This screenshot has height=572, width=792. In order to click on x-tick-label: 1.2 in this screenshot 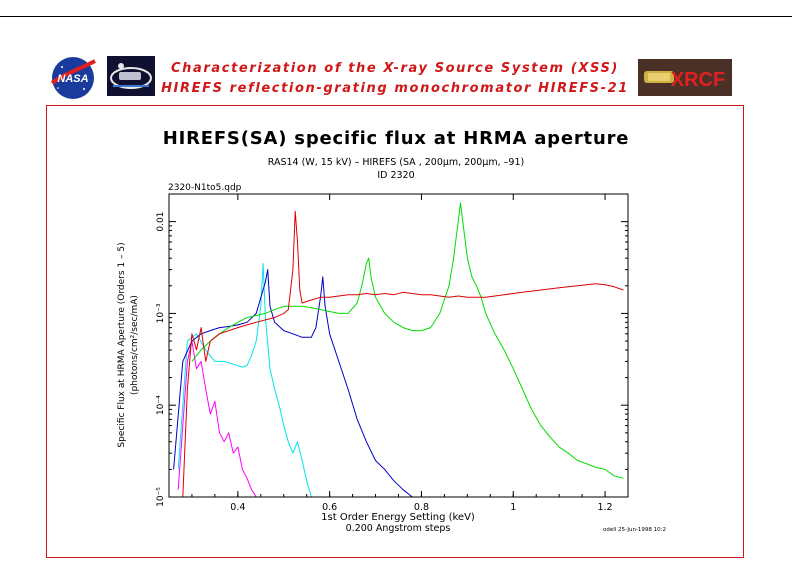, I will do `click(604, 507)`.